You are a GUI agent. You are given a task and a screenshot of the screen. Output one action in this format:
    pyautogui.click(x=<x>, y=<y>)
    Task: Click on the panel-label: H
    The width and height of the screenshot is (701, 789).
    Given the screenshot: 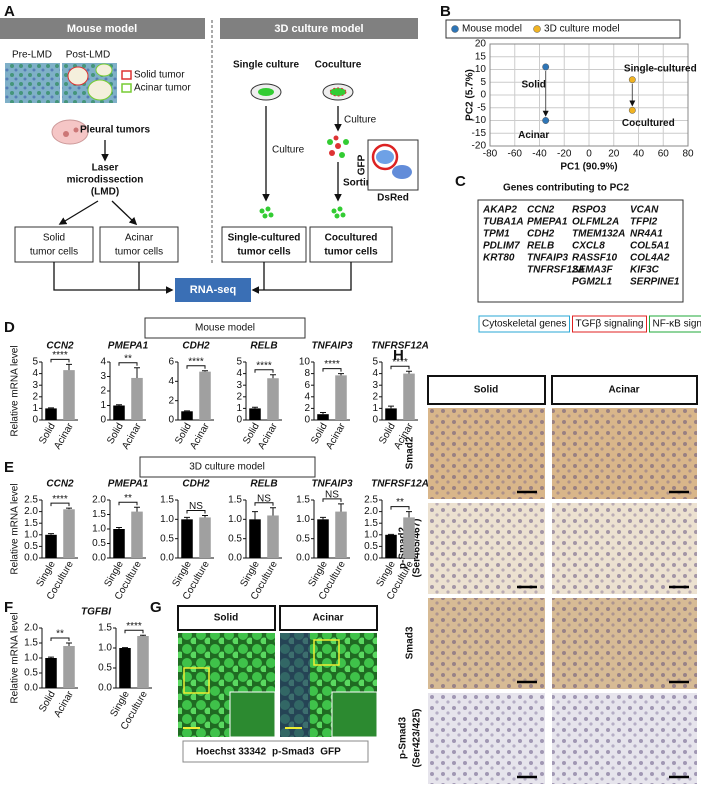 What is the action you would take?
    pyautogui.click(x=398, y=355)
    